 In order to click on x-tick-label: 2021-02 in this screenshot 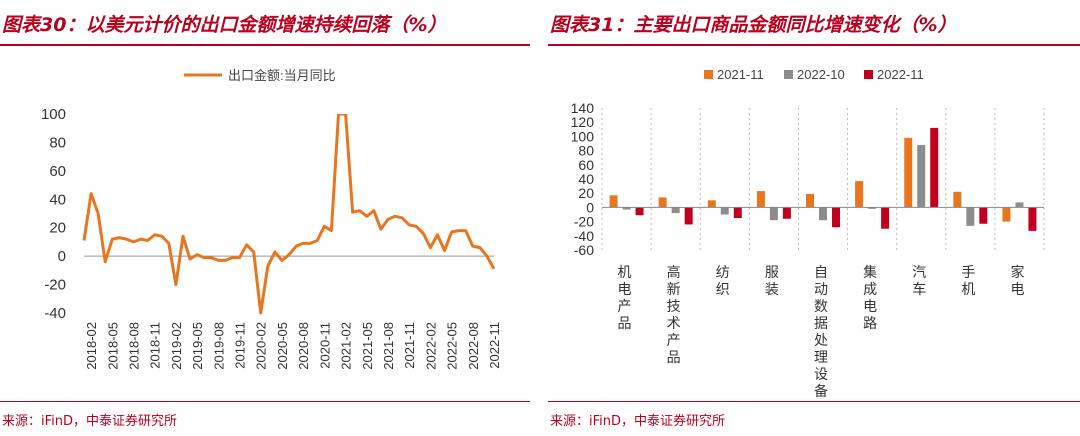, I will do `click(346, 346)`.